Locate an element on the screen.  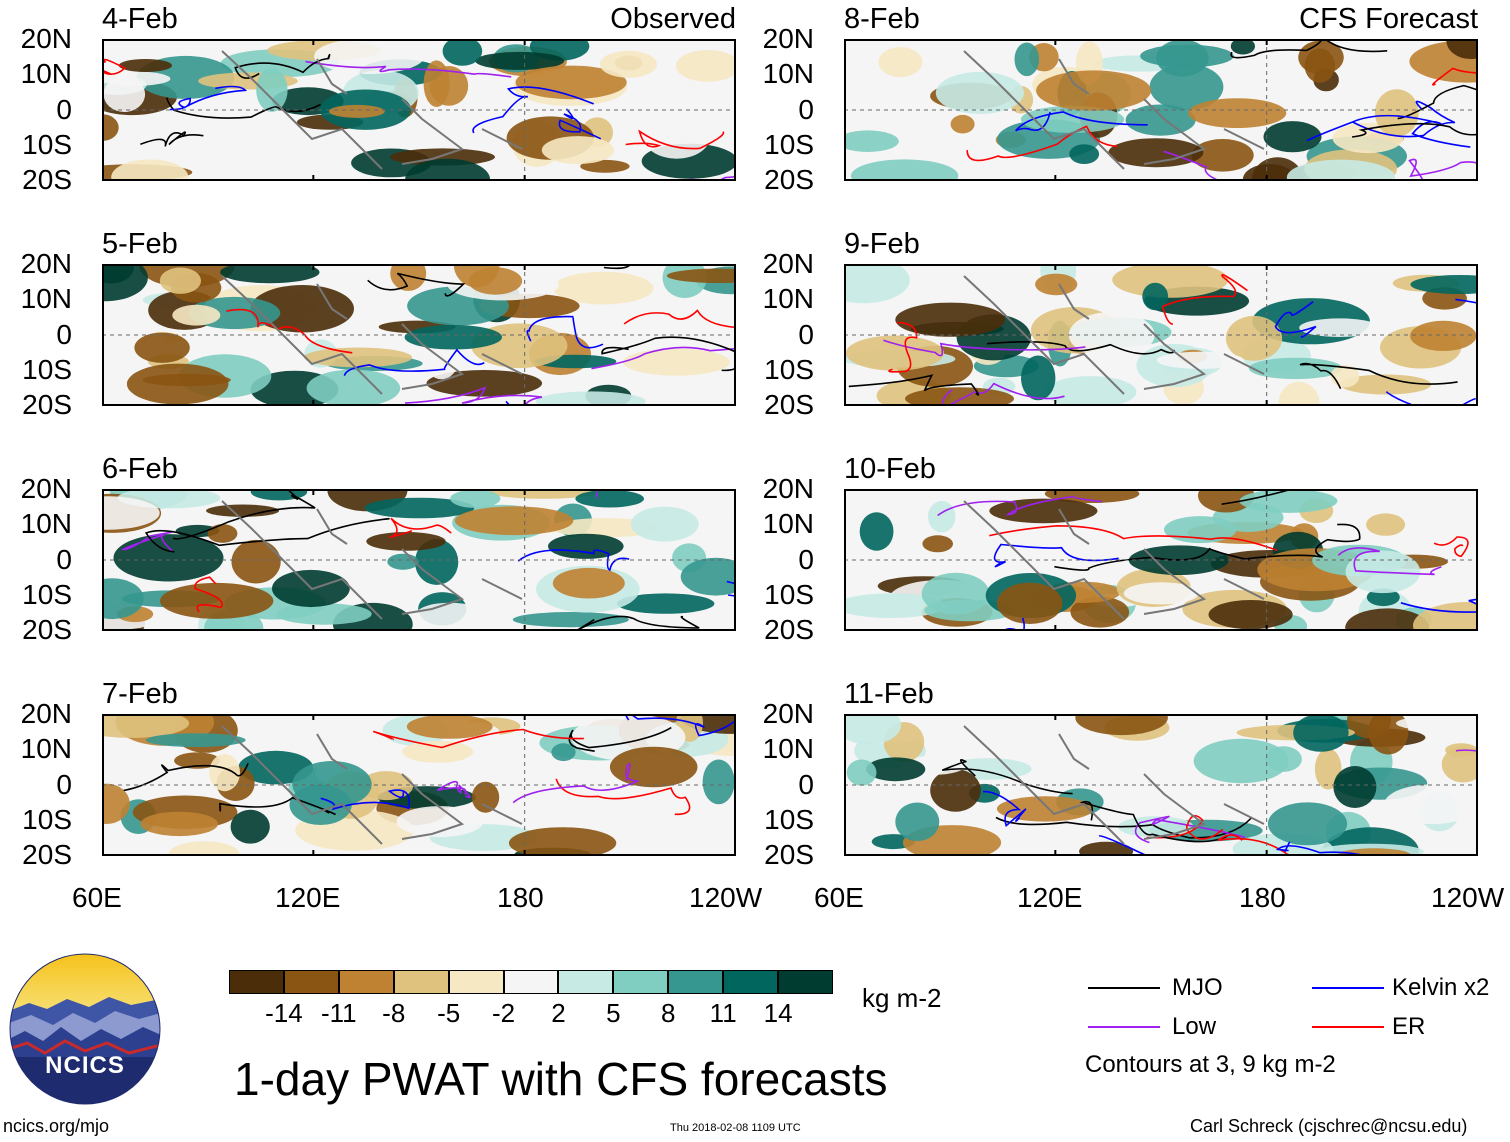
legend-label: Kelvin x2 is located at coordinates (1441, 987).